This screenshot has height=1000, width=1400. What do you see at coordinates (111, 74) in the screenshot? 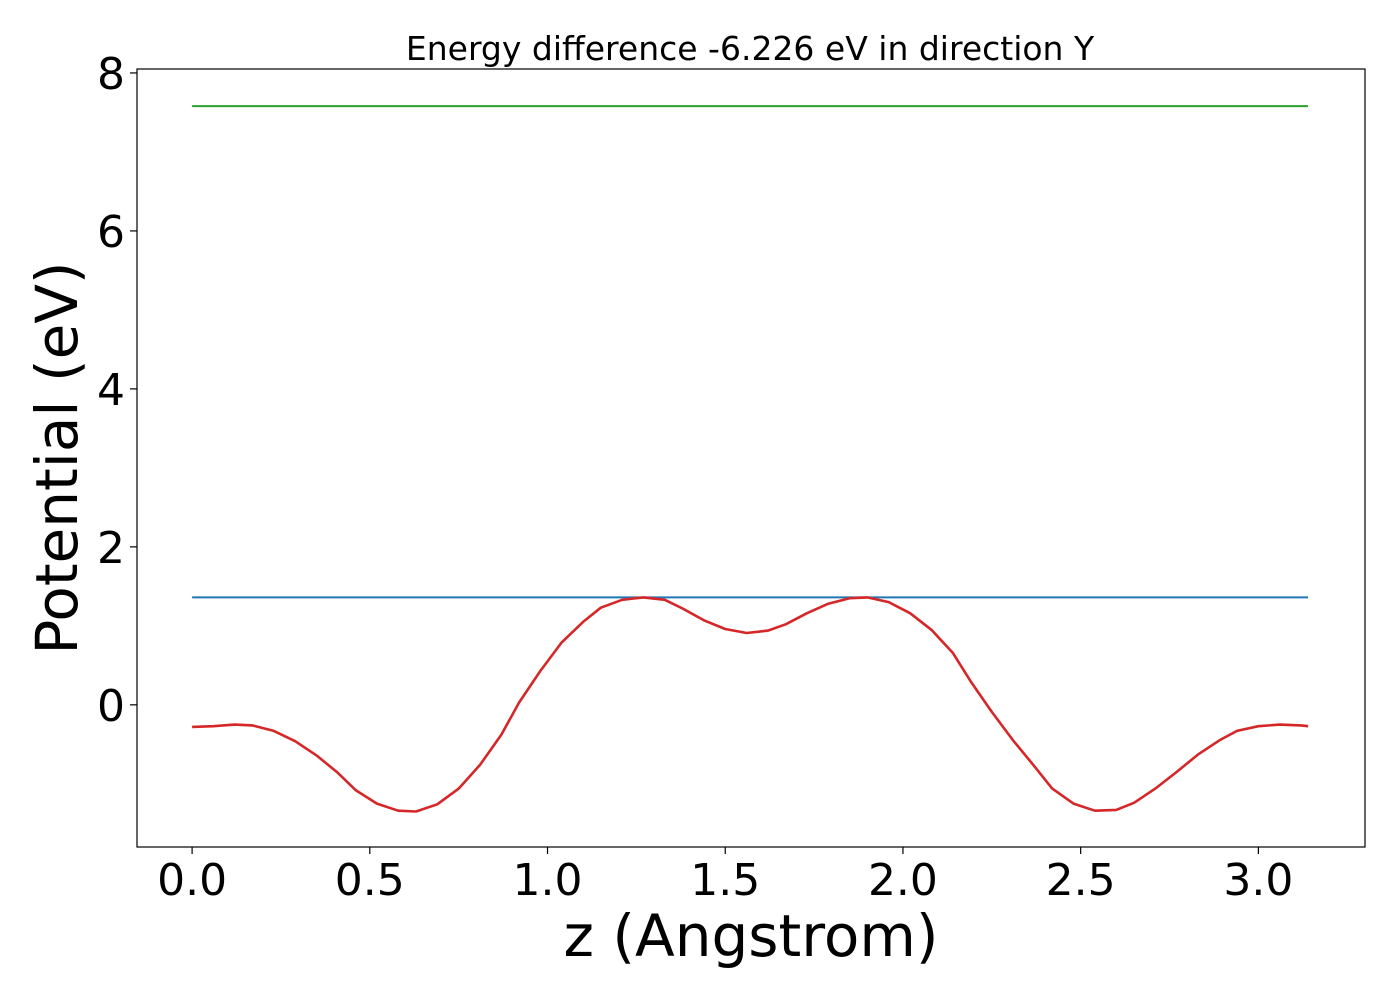
I see `y-tick-label: 8` at bounding box center [111, 74].